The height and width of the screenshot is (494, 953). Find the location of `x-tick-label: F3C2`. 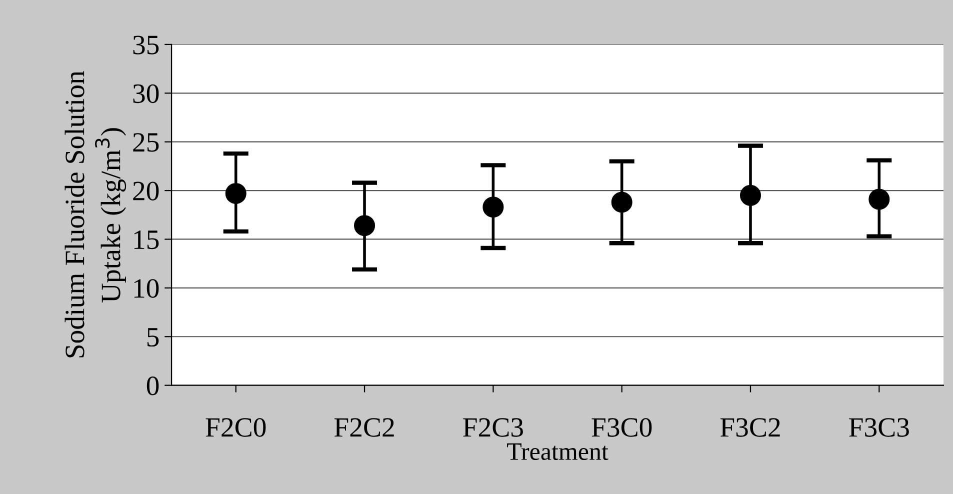

x-tick-label: F3C2 is located at coordinates (750, 427).